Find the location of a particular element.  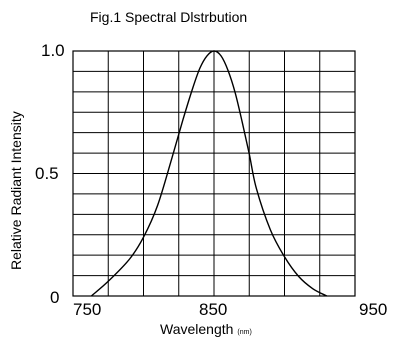

x-tick-label-mid: 850 is located at coordinates (213, 309).